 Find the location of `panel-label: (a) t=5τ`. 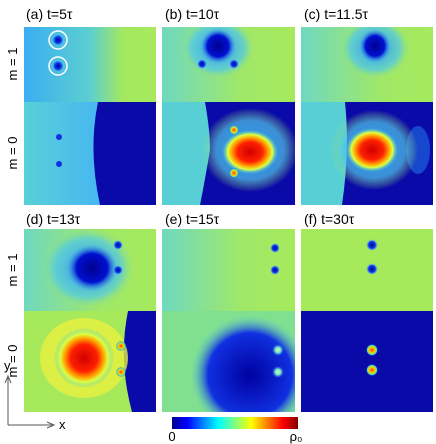

panel-label: (a) t=5τ is located at coordinates (49, 14).